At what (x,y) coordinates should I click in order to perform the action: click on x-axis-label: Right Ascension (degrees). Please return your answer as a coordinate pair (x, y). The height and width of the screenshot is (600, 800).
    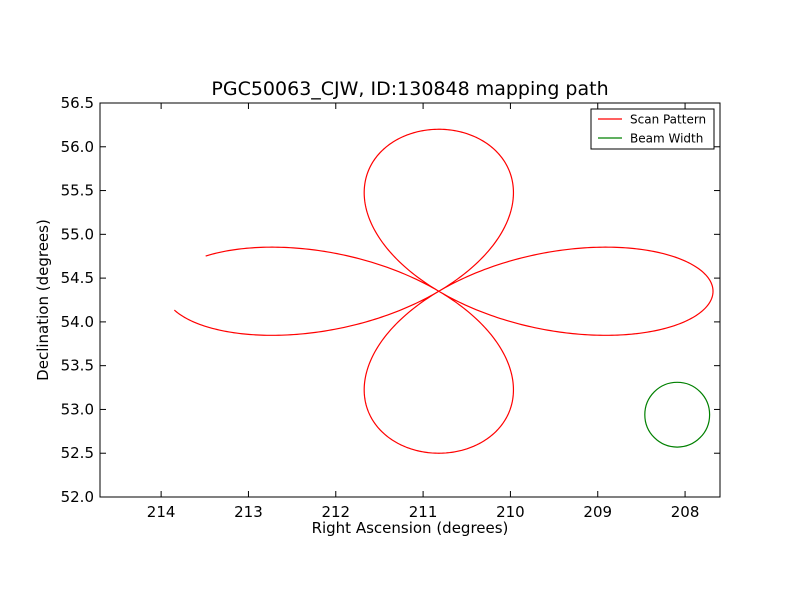
    Looking at the image, I should click on (410, 528).